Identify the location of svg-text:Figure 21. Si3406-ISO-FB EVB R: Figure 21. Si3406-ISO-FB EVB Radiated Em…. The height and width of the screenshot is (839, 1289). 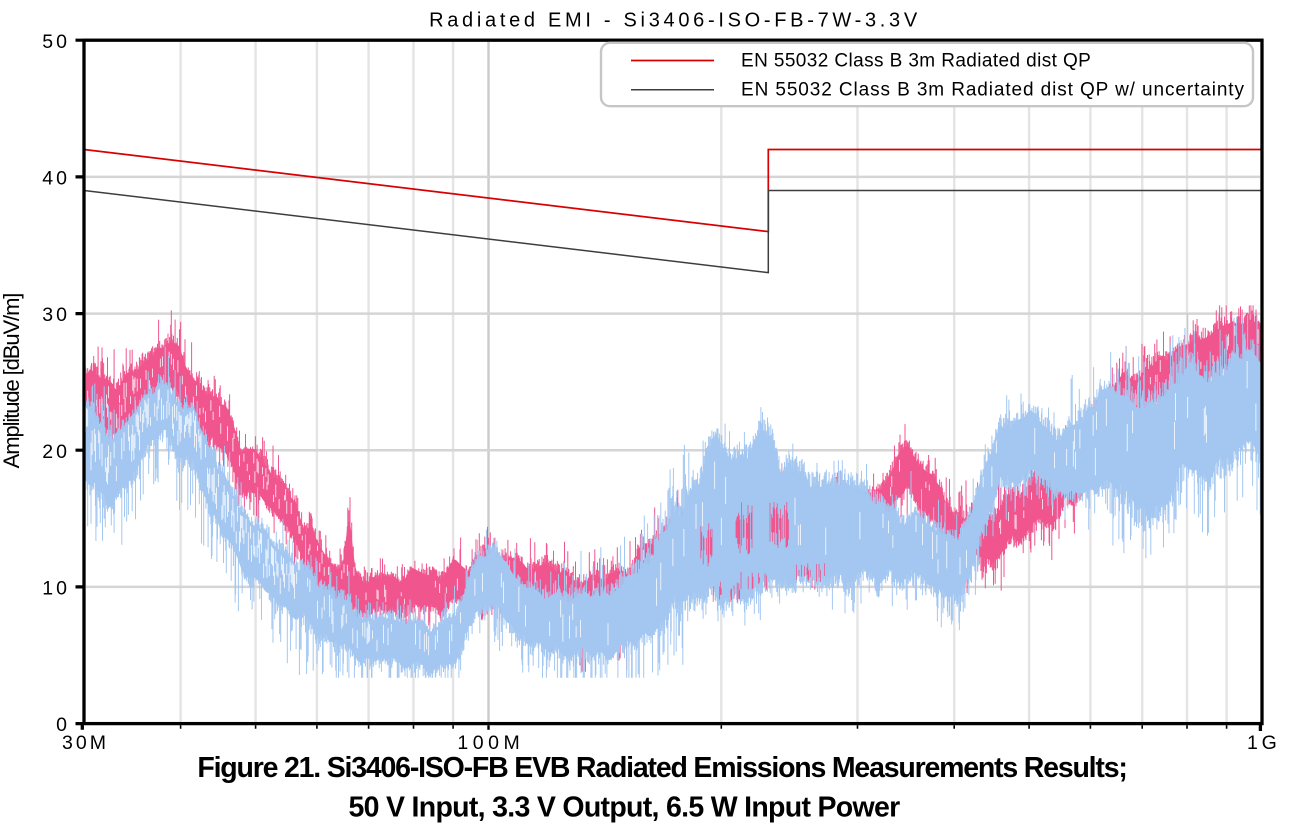
(661, 768).